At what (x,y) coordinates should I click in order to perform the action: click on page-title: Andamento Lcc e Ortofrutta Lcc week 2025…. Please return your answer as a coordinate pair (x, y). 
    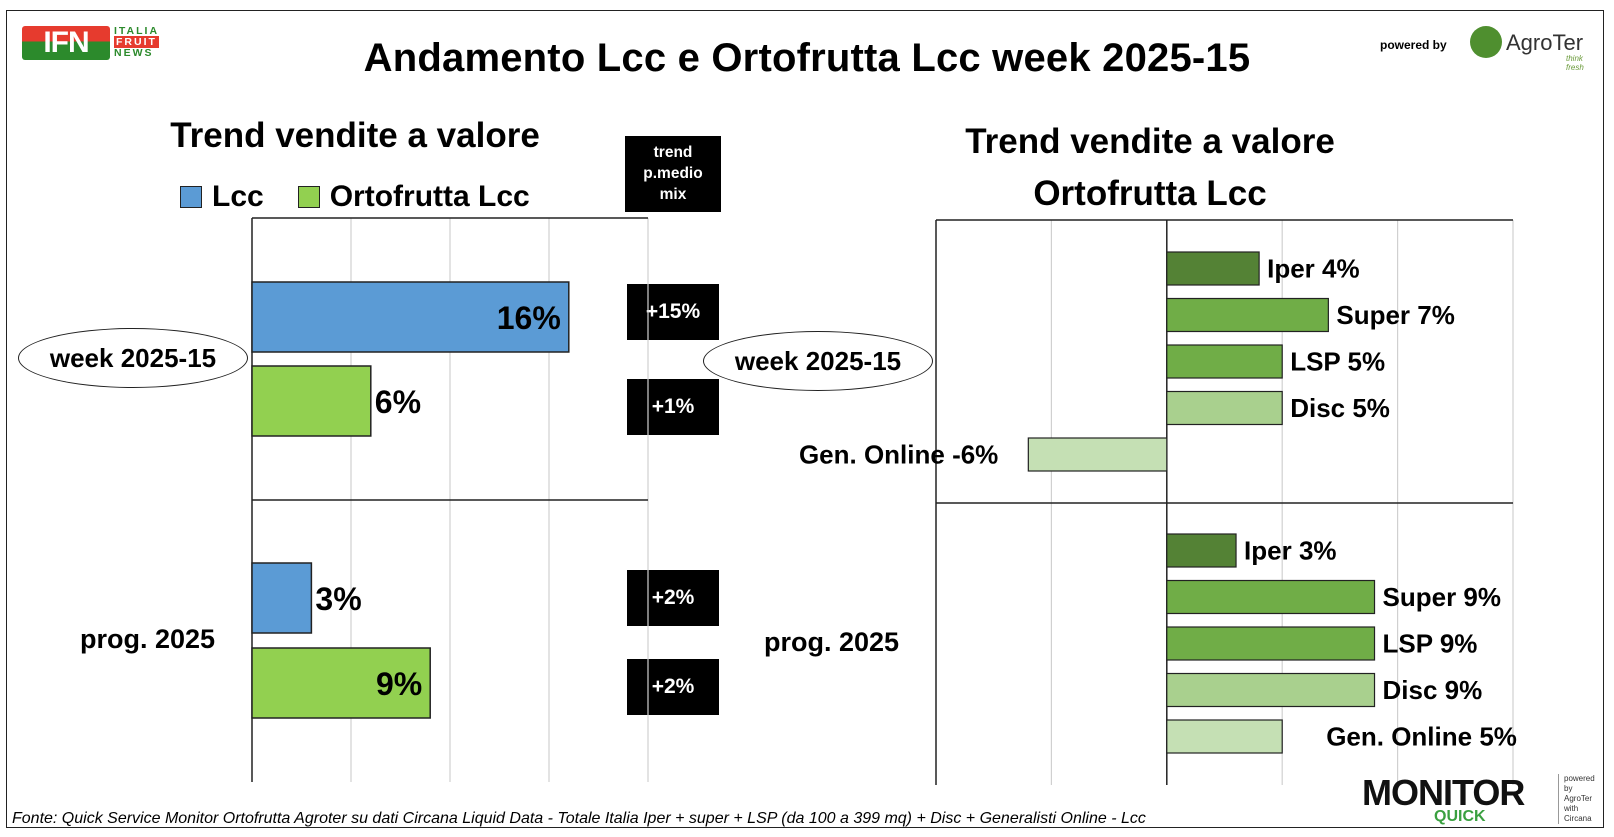
    Looking at the image, I should click on (807, 58).